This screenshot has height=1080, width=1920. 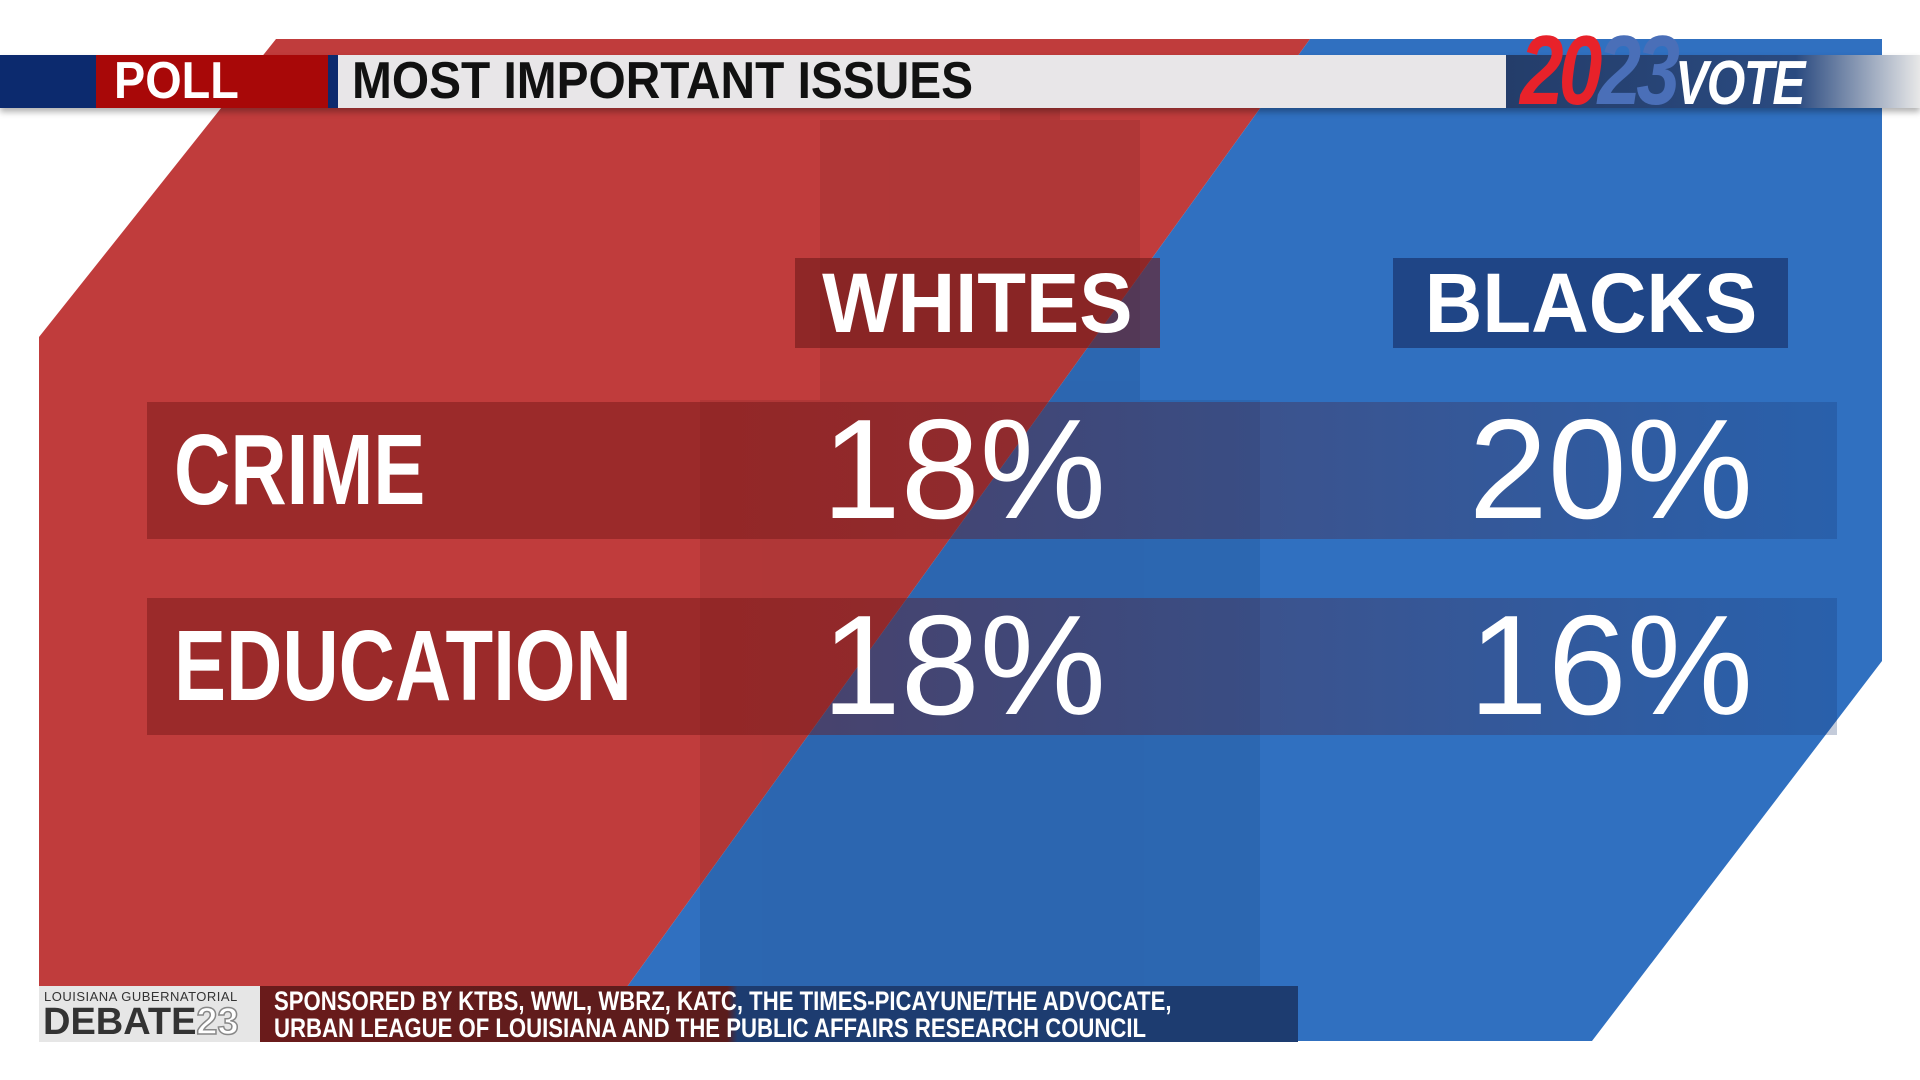 What do you see at coordinates (663, 81) in the screenshot?
I see `title-text: MOST IMPORTANT ISSUES` at bounding box center [663, 81].